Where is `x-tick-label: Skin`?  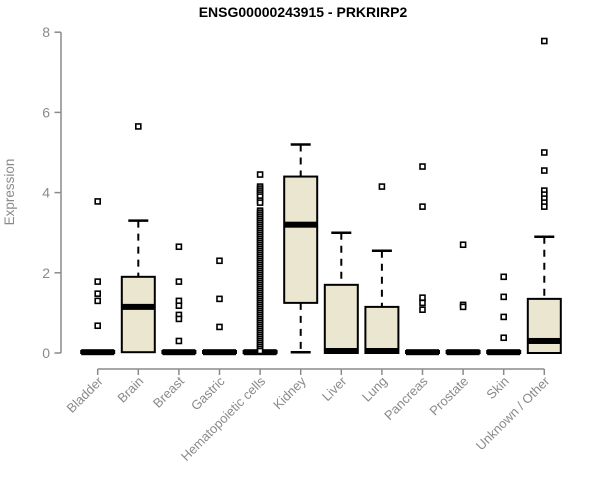 x-tick-label: Skin is located at coordinates (497, 388).